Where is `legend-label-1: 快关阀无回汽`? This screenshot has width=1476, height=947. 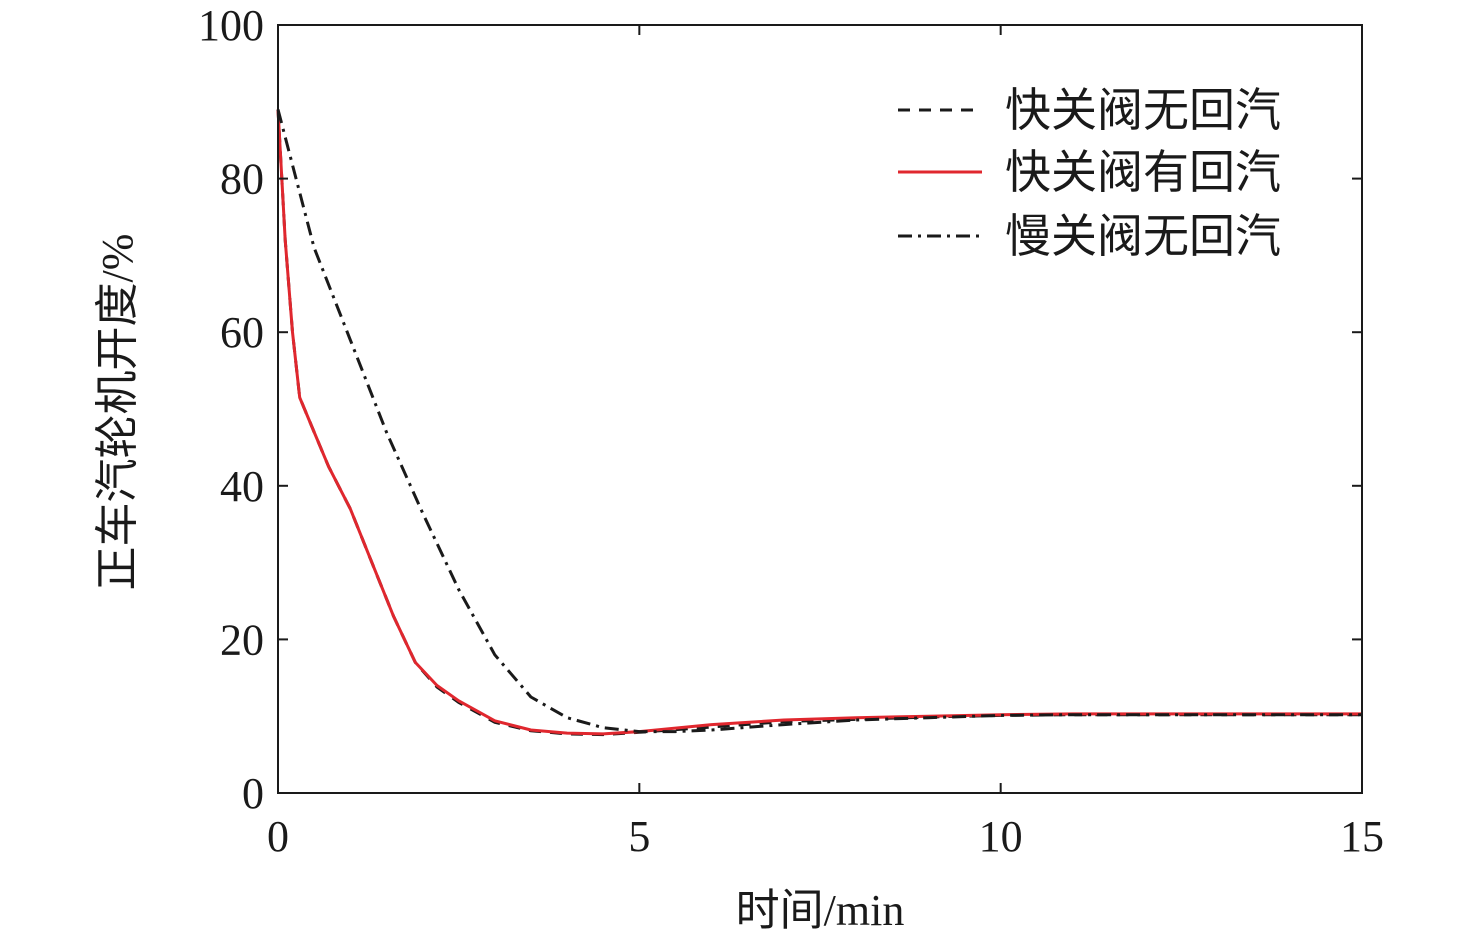 legend-label-1: 快关阀无回汽 is located at coordinates (1143, 110).